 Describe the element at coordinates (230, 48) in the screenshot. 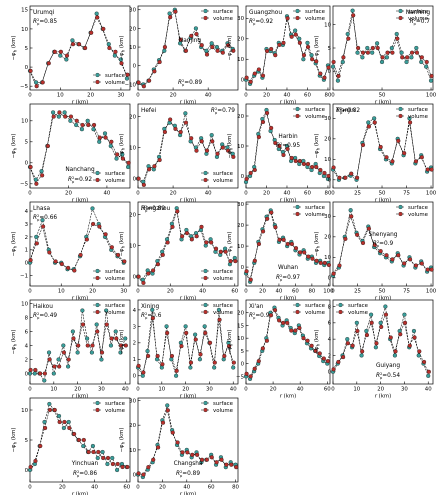

I see `y-axis-label: −φh (km)` at that location.